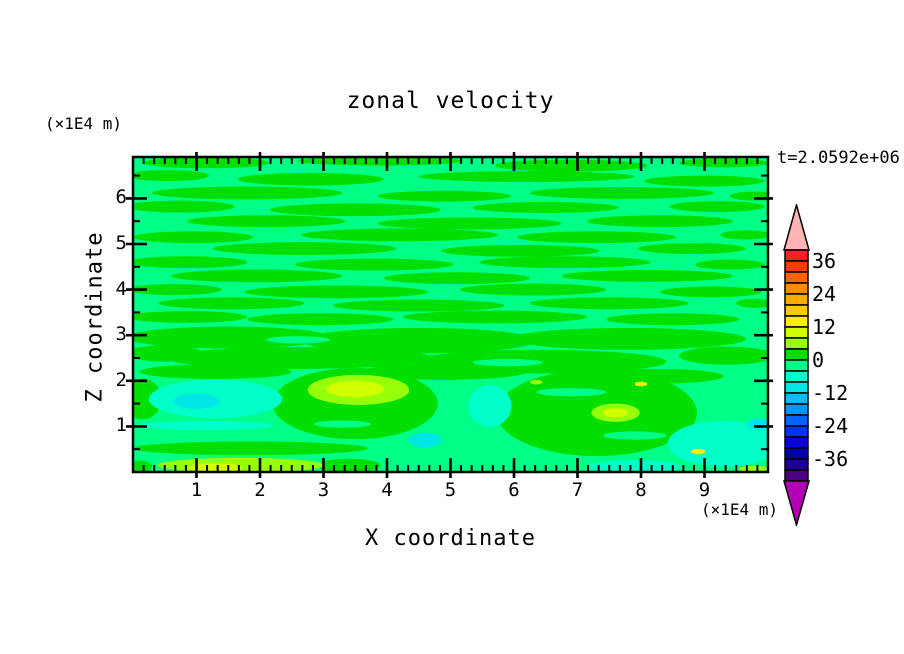 The width and height of the screenshot is (904, 654). I want to click on y-tick-label: 1, so click(121, 425).